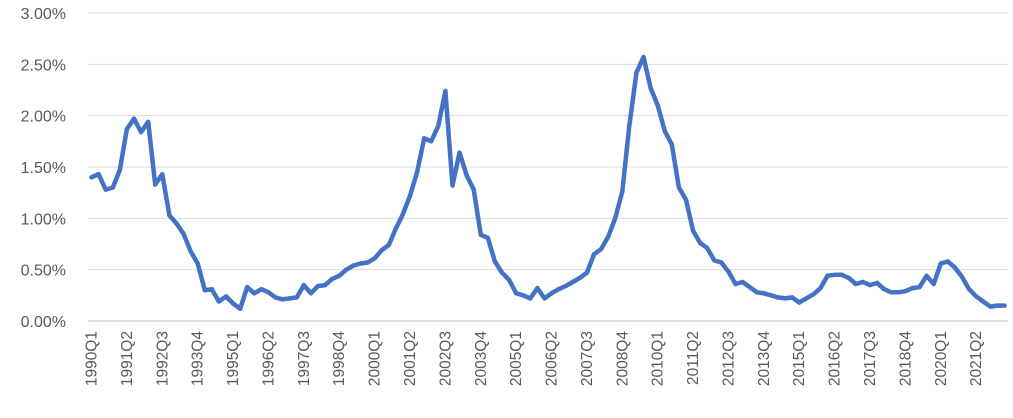 This screenshot has width=1013, height=418. What do you see at coordinates (905, 359) in the screenshot?
I see `x-tick-label: 2018Q4` at bounding box center [905, 359].